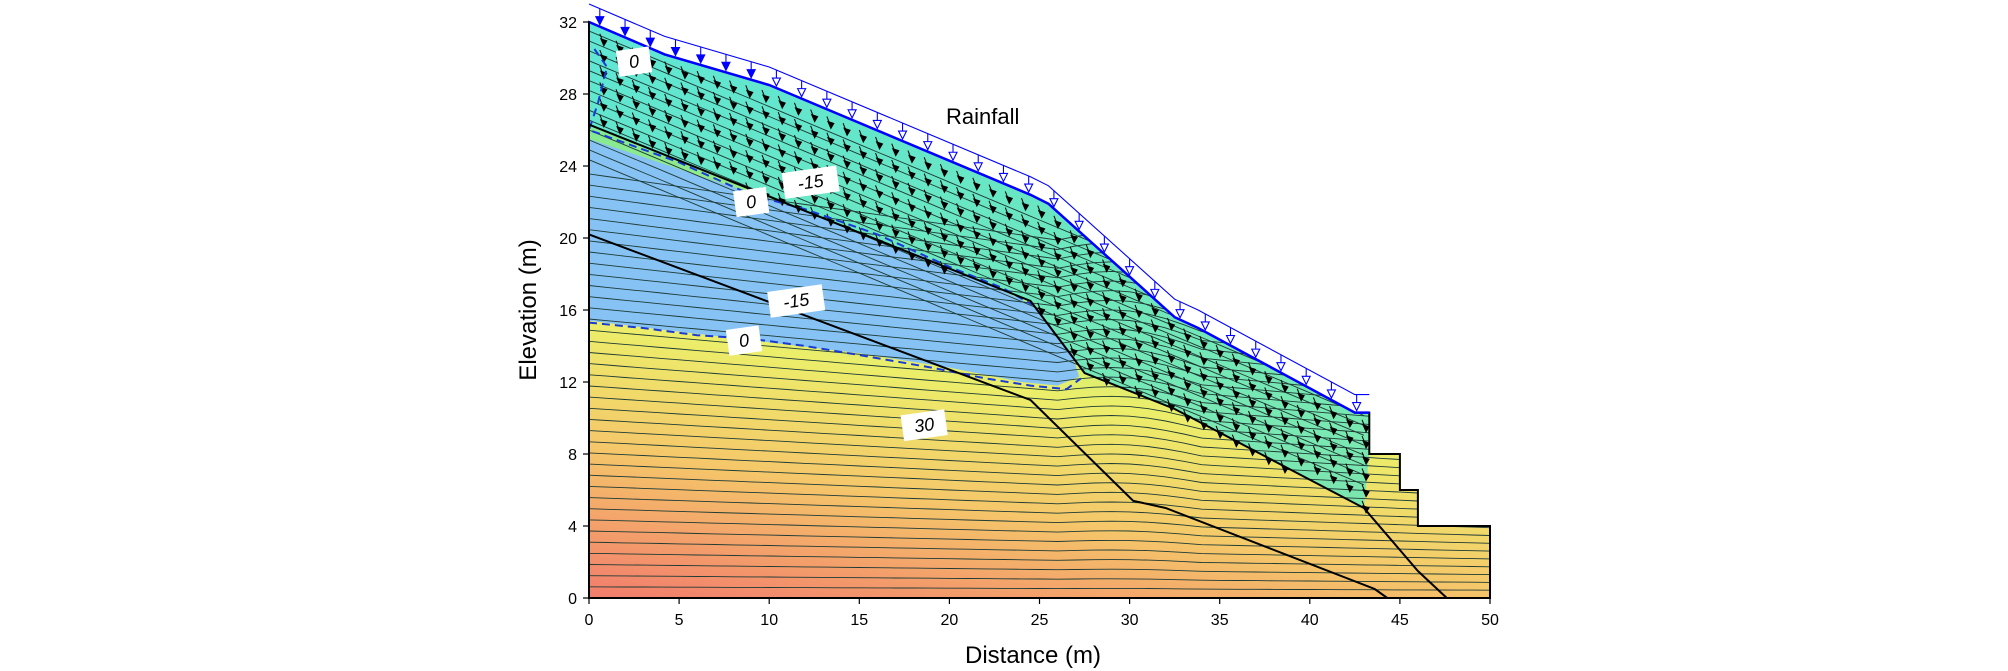  What do you see at coordinates (572, 527) in the screenshot?
I see `y-tick-label: 4` at bounding box center [572, 527].